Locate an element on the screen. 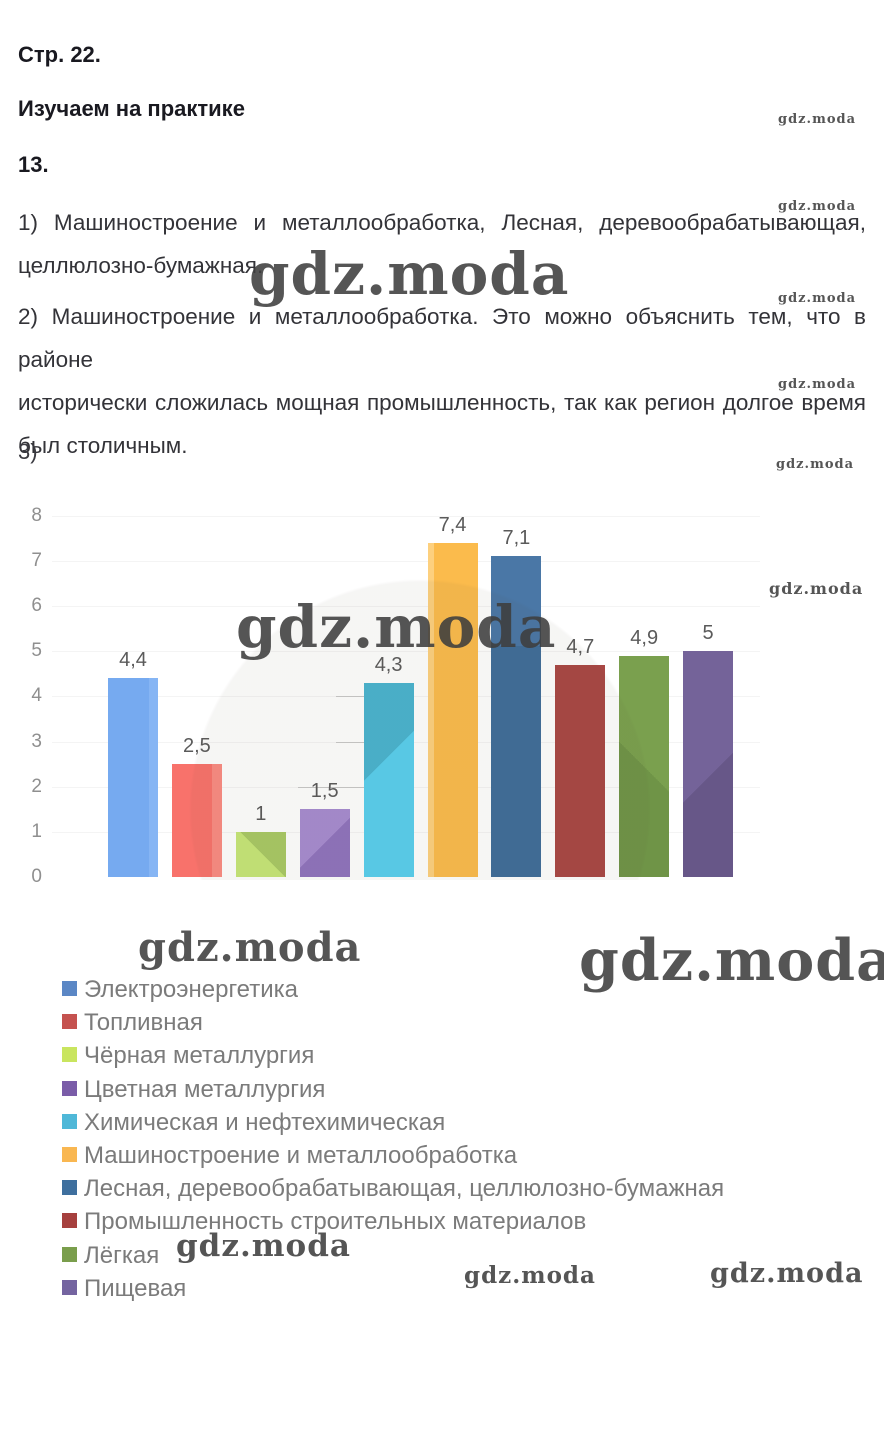  answer-3-label: 3) is located at coordinates (28, 451).